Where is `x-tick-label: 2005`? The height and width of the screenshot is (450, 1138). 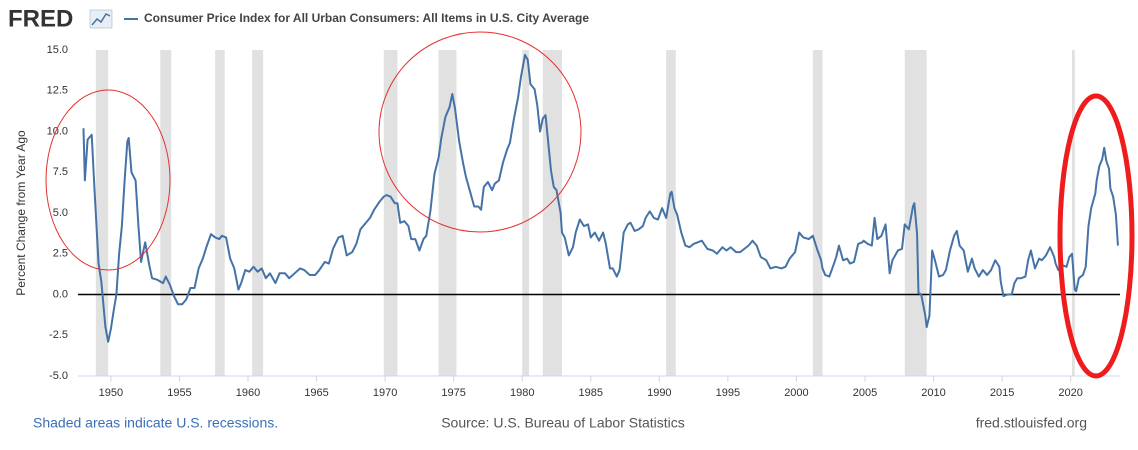
x-tick-label: 2005 is located at coordinates (865, 393).